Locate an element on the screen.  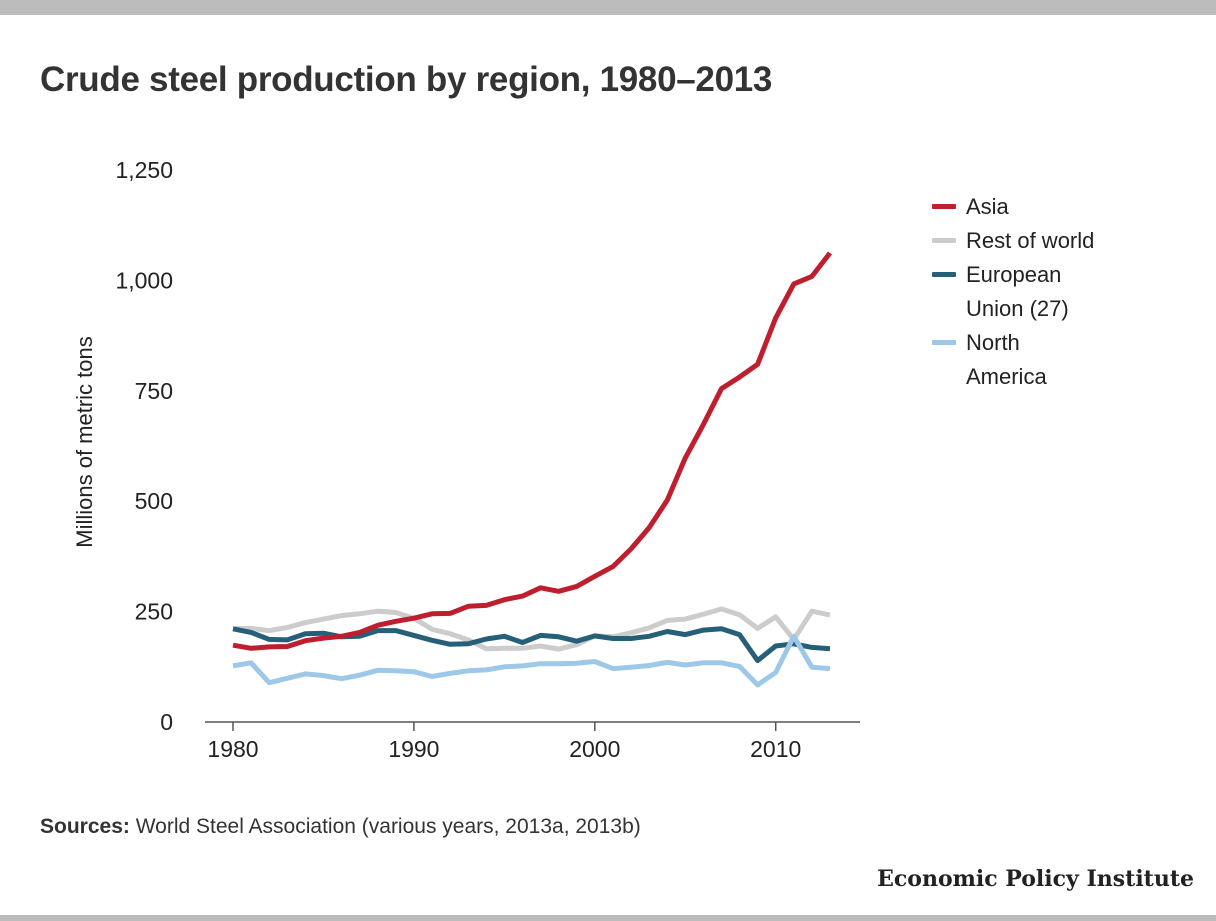
sources-label: Sources: is located at coordinates (85, 826).